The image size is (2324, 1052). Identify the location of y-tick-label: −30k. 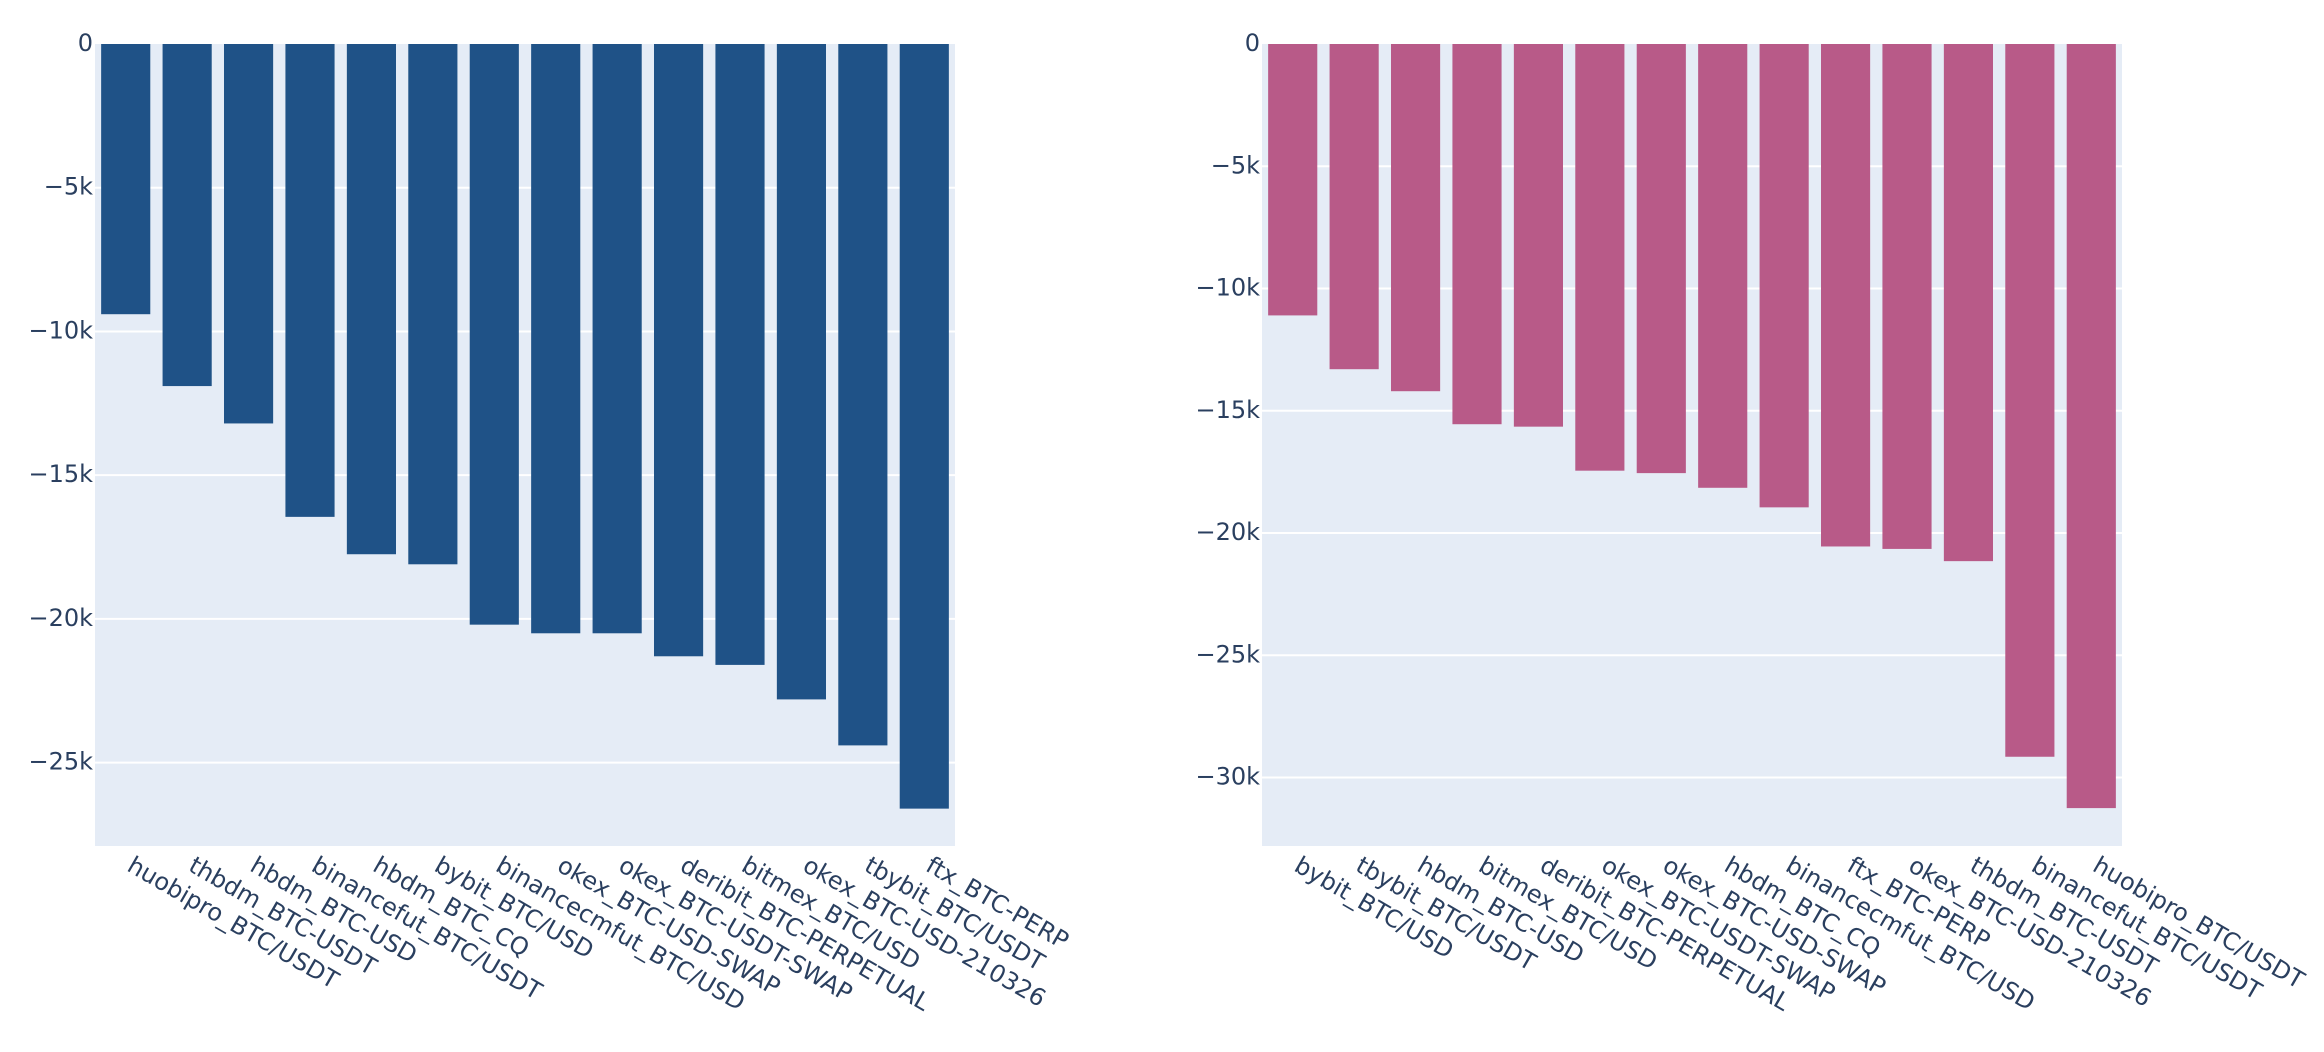
(1227, 777).